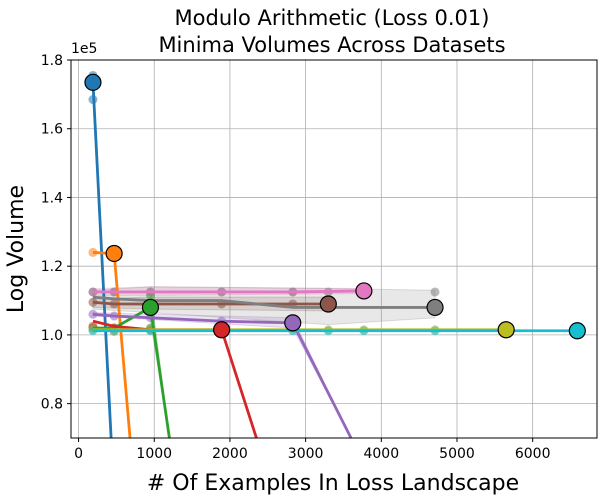 The image size is (600, 500). What do you see at coordinates (230, 454) in the screenshot?
I see `x-tick-label: 2000` at bounding box center [230, 454].